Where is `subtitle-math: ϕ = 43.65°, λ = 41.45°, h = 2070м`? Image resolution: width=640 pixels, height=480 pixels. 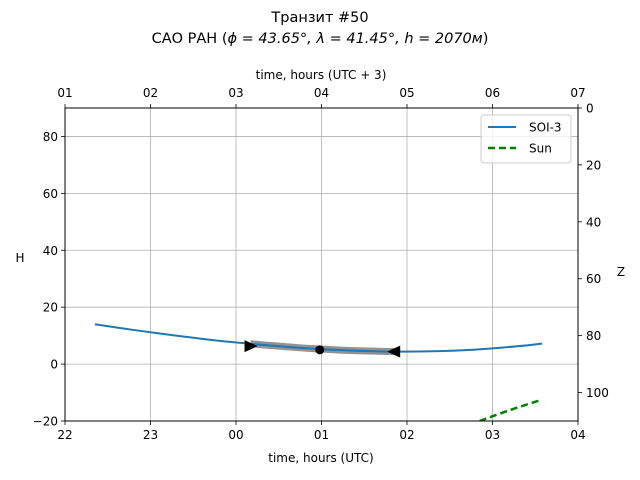
subtitle-math: ϕ = 43.65°, λ = 41.45°, h = 2070м is located at coordinates (354, 39).